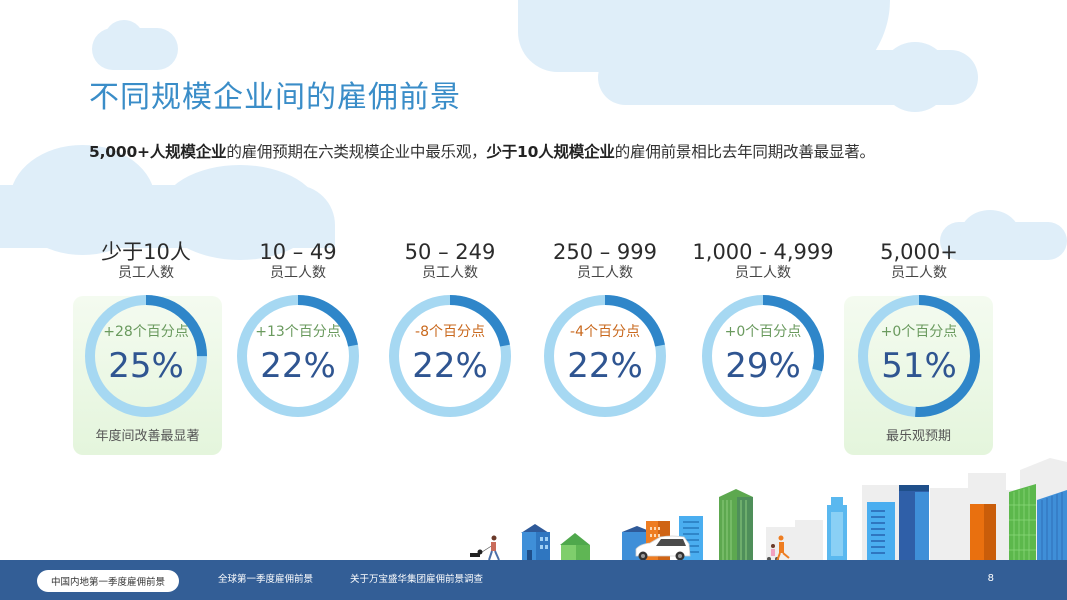 Image resolution: width=1067 pixels, height=600 pixels. Describe the element at coordinates (914, 523) in the screenshot. I see `tower-darkblue-icon` at that location.